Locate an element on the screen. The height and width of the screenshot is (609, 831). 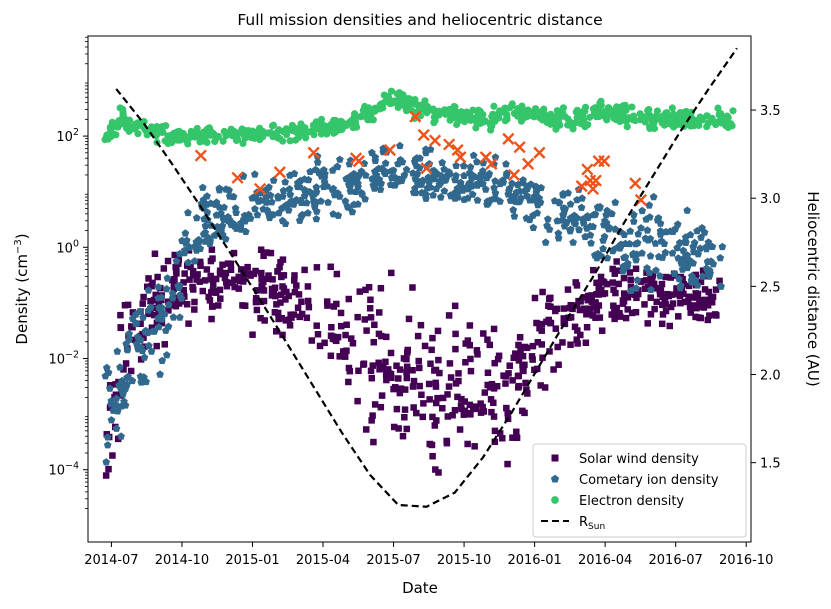
y-axis-label: Density (cm−3) is located at coordinates (22, 288).